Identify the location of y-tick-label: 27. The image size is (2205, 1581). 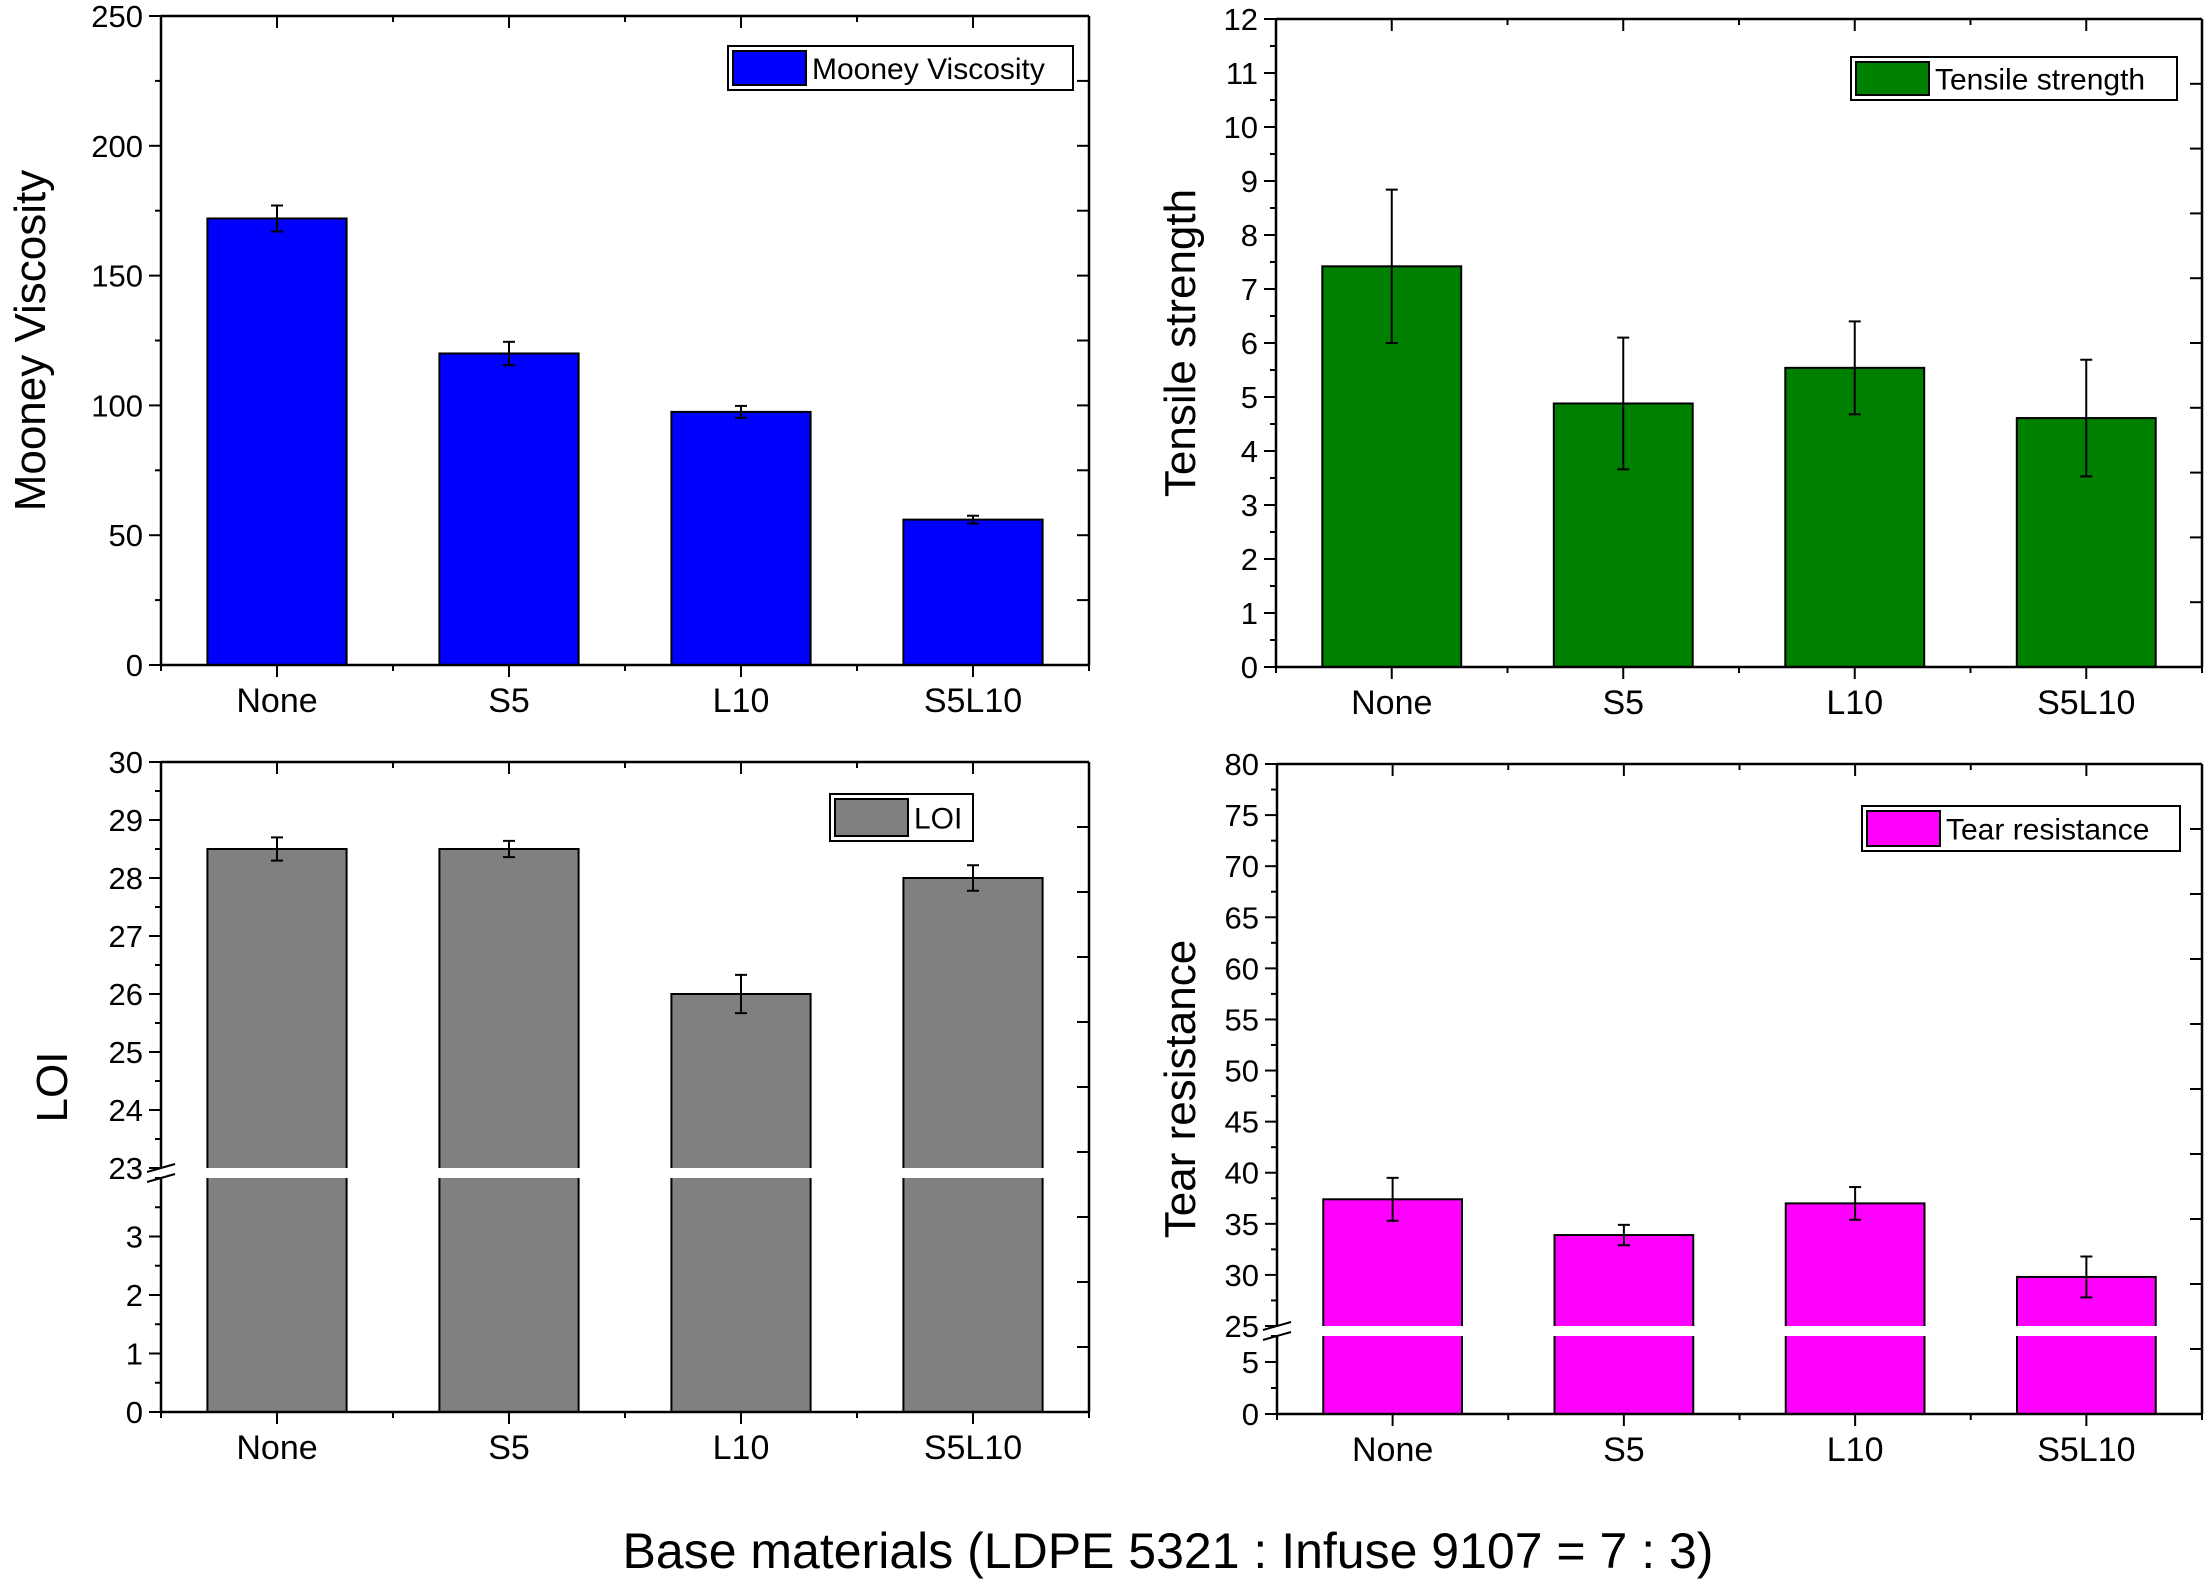
(126, 936).